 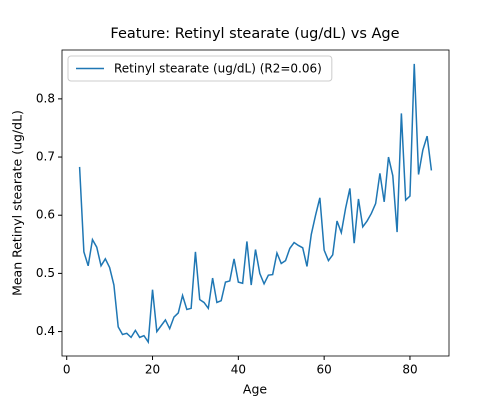 I want to click on x-tick-label: 40, so click(x=238, y=370).